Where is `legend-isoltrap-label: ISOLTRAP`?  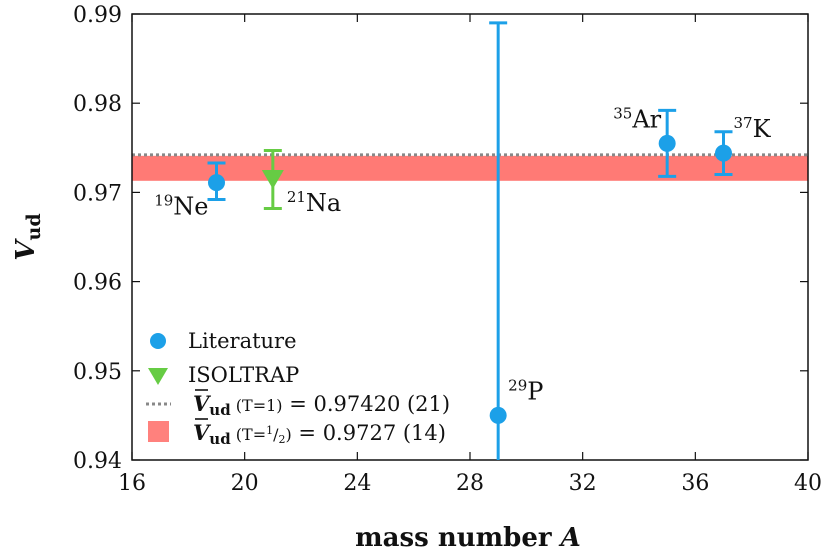 legend-isoltrap-label: ISOLTRAP is located at coordinates (243, 375).